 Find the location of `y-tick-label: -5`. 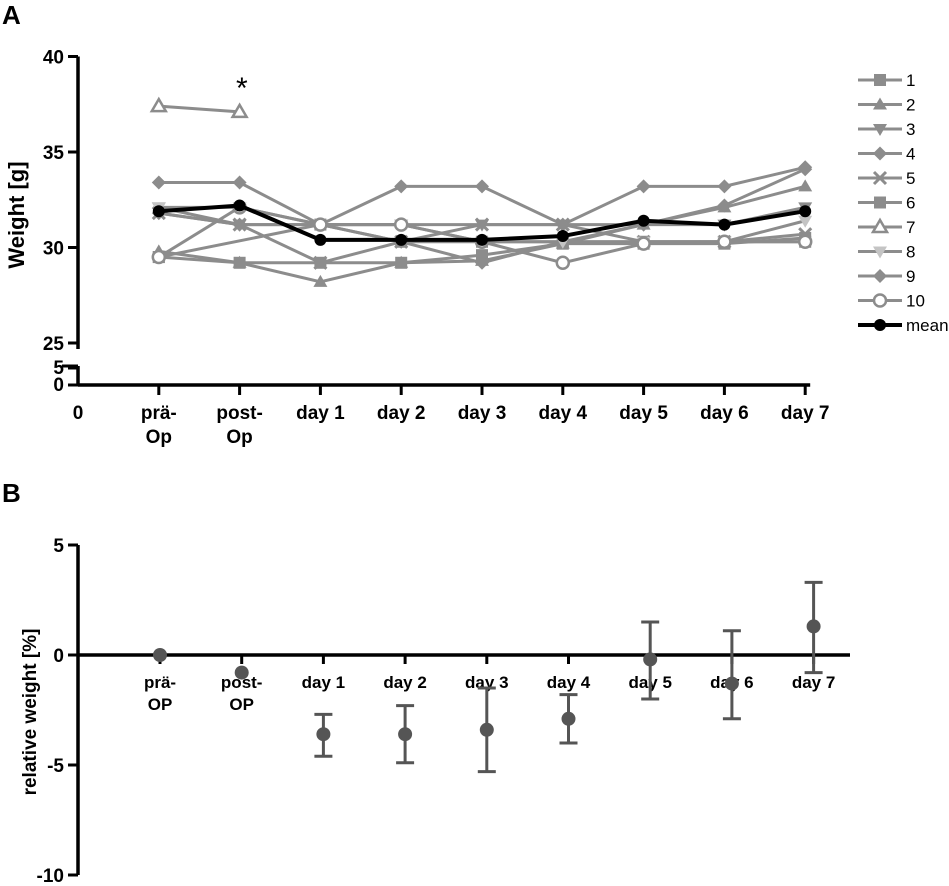

y-tick-label: -5 is located at coordinates (55, 766).